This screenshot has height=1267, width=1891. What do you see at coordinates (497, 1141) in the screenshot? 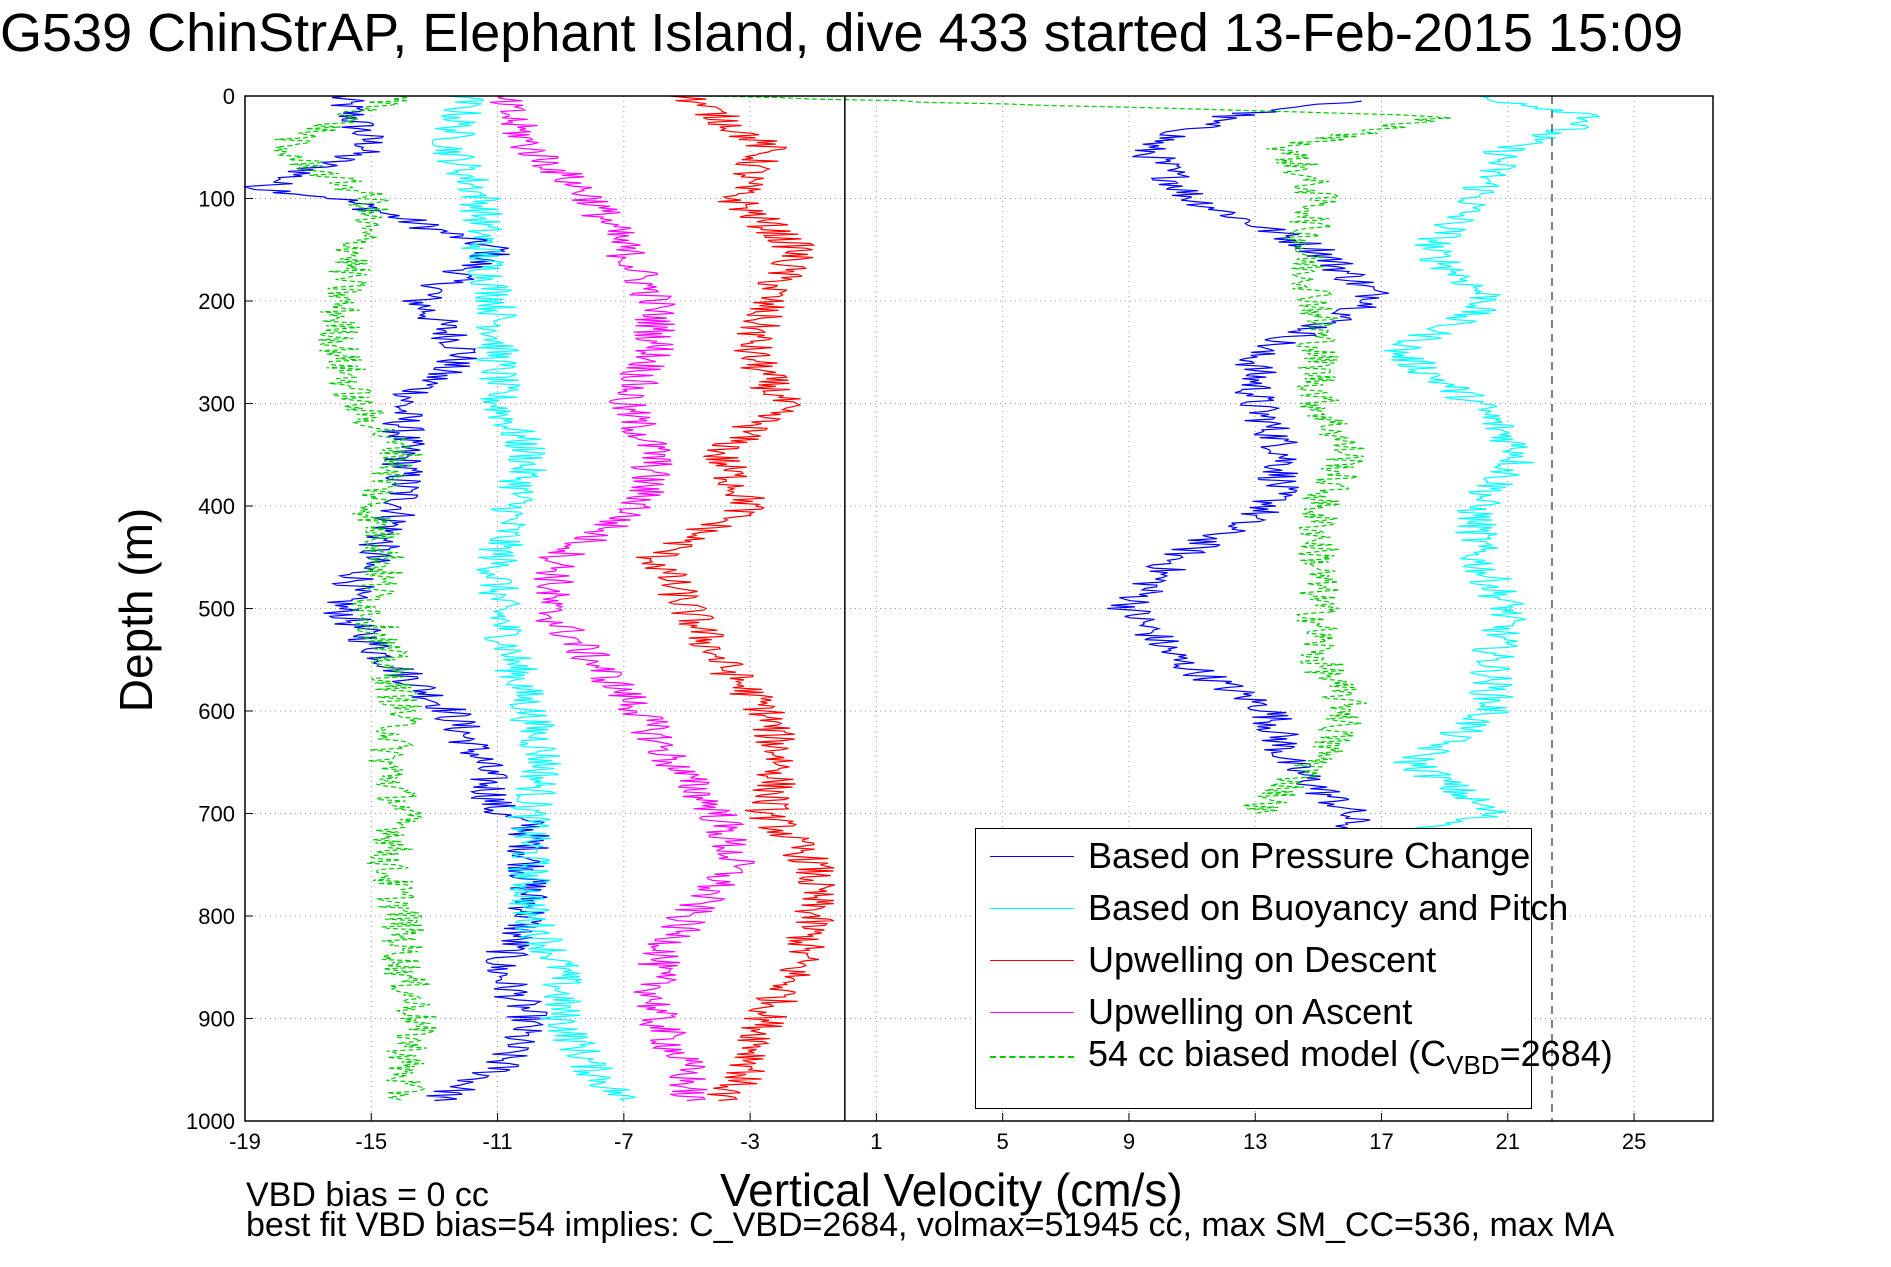
I see `x-tick-label: -11` at bounding box center [497, 1141].